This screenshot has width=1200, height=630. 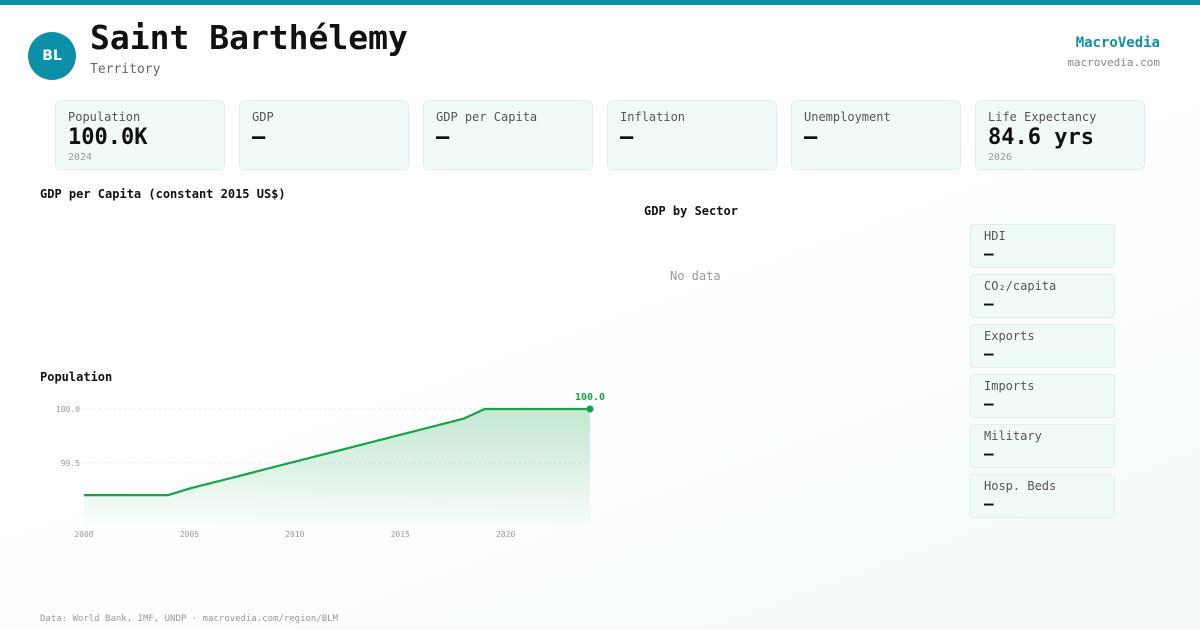 I want to click on stat-card-inflation: Inflation —, so click(x=692, y=135).